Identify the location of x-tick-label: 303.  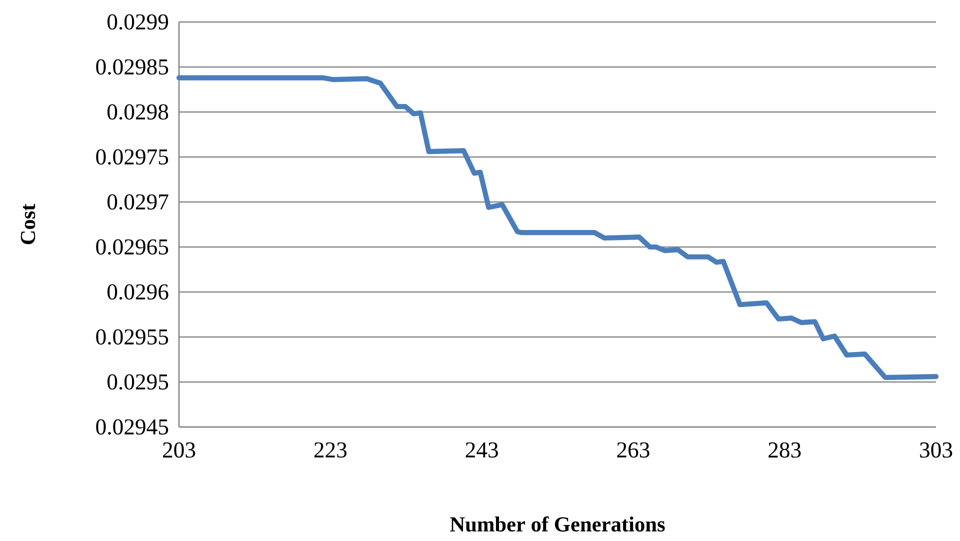
(936, 450).